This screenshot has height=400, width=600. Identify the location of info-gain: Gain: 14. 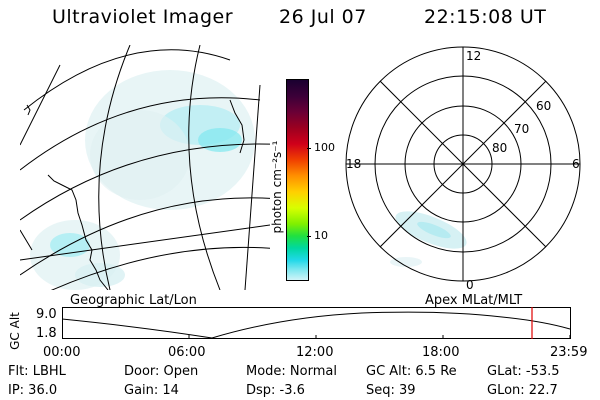
(151, 390).